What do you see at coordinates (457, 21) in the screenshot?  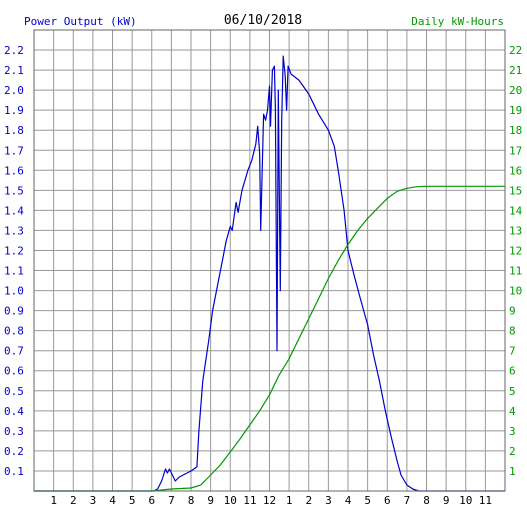 I see `right-axis-label: Daily kW-Hours` at bounding box center [457, 21].